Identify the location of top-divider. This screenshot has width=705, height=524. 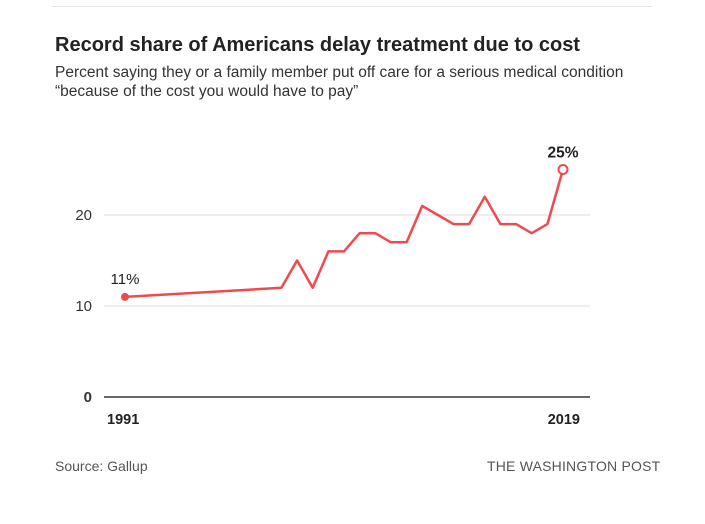
(352, 6).